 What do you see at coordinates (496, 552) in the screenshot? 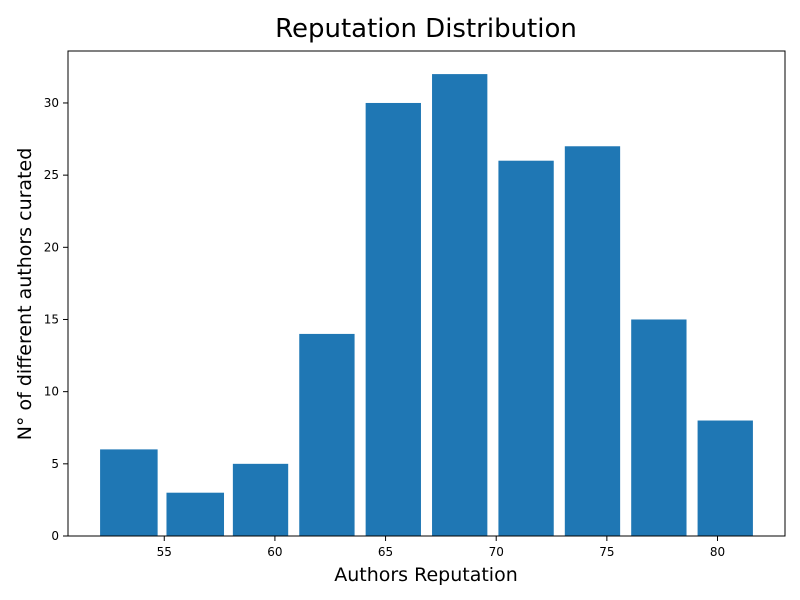
I see `x-tick-label-3: 70` at bounding box center [496, 552].